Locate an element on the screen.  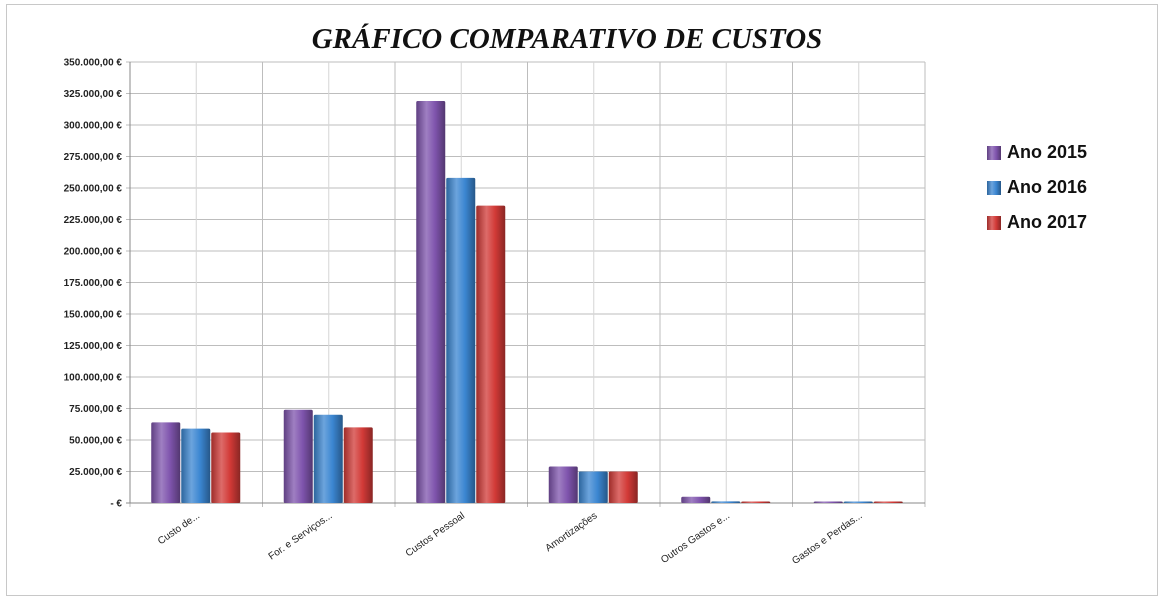
y-tick-label: 50.000,00 € is located at coordinates (95, 441).